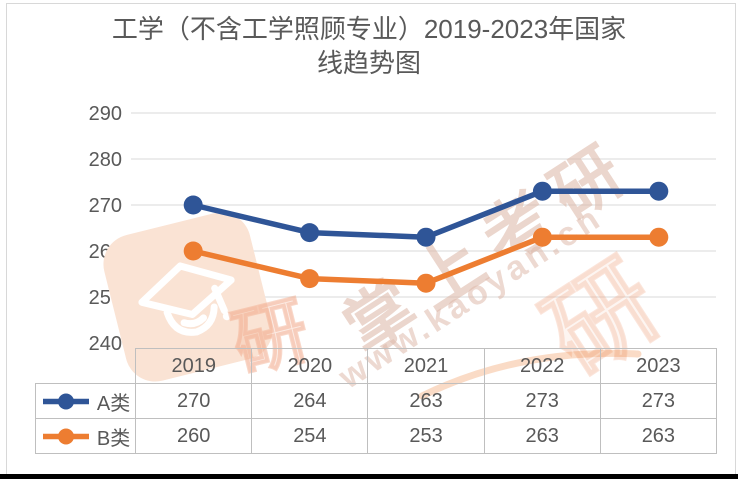 This screenshot has width=738, height=479. I want to click on cell-a-2023: 273, so click(658, 401).